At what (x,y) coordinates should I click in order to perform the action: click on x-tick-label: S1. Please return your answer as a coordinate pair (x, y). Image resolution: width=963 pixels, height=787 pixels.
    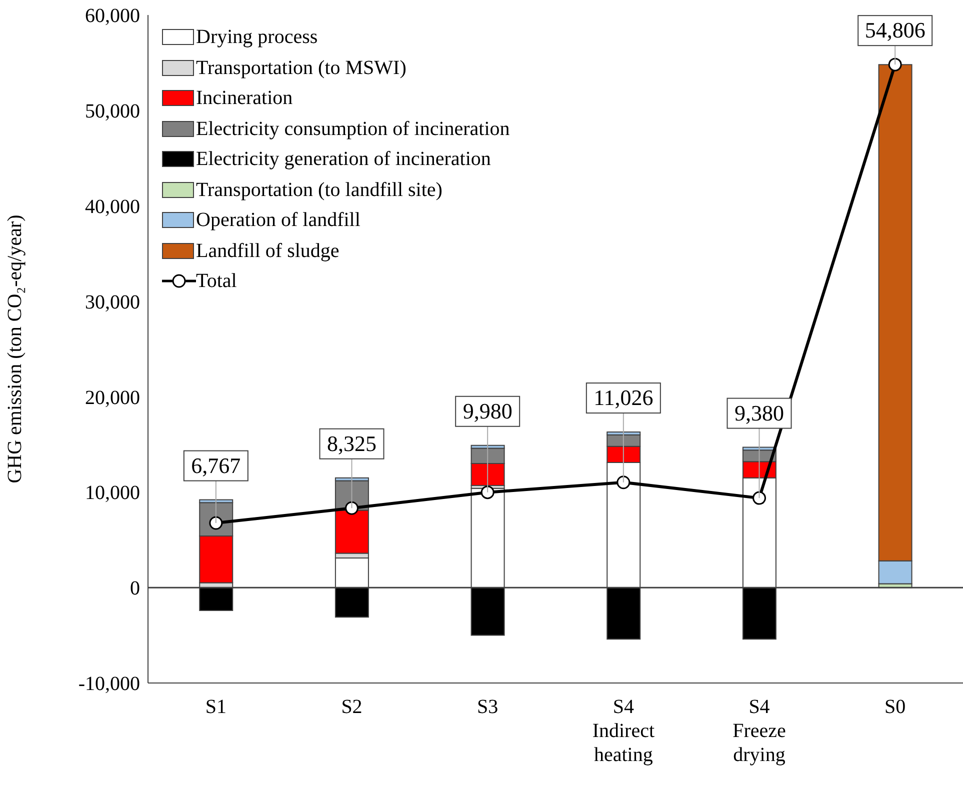
    Looking at the image, I should click on (215, 707).